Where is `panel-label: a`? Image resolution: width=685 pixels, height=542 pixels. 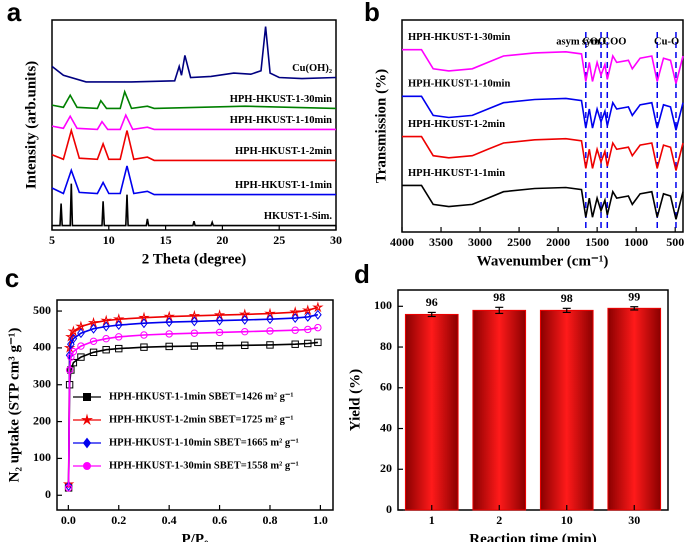 panel-label: a is located at coordinates (14, 13).